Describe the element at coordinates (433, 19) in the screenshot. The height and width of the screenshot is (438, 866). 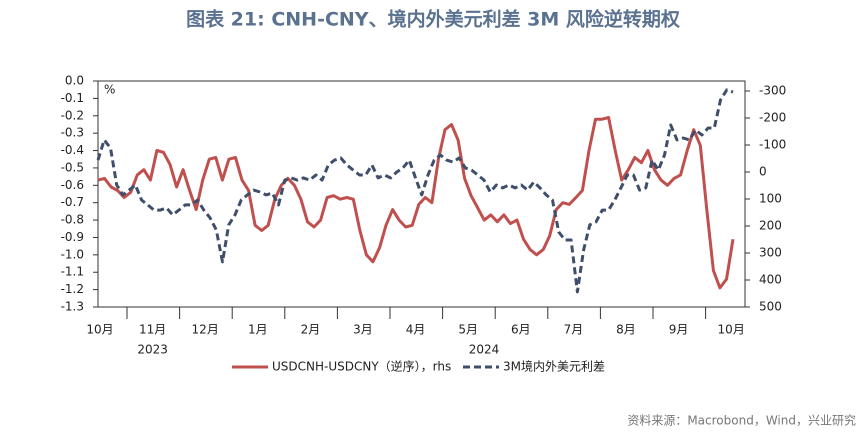
I see `chart-title: 图表 21: CNH-CNY、境内外美元利差 3M 风险逆转期权` at that location.